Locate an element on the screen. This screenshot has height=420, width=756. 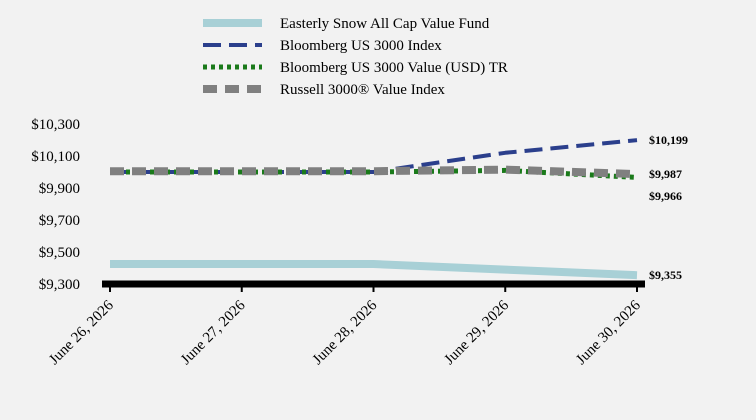
y-axis: $9,300 $9,500 $9,700 $9,900 $10,100 $10,300 is located at coordinates (55, 205).